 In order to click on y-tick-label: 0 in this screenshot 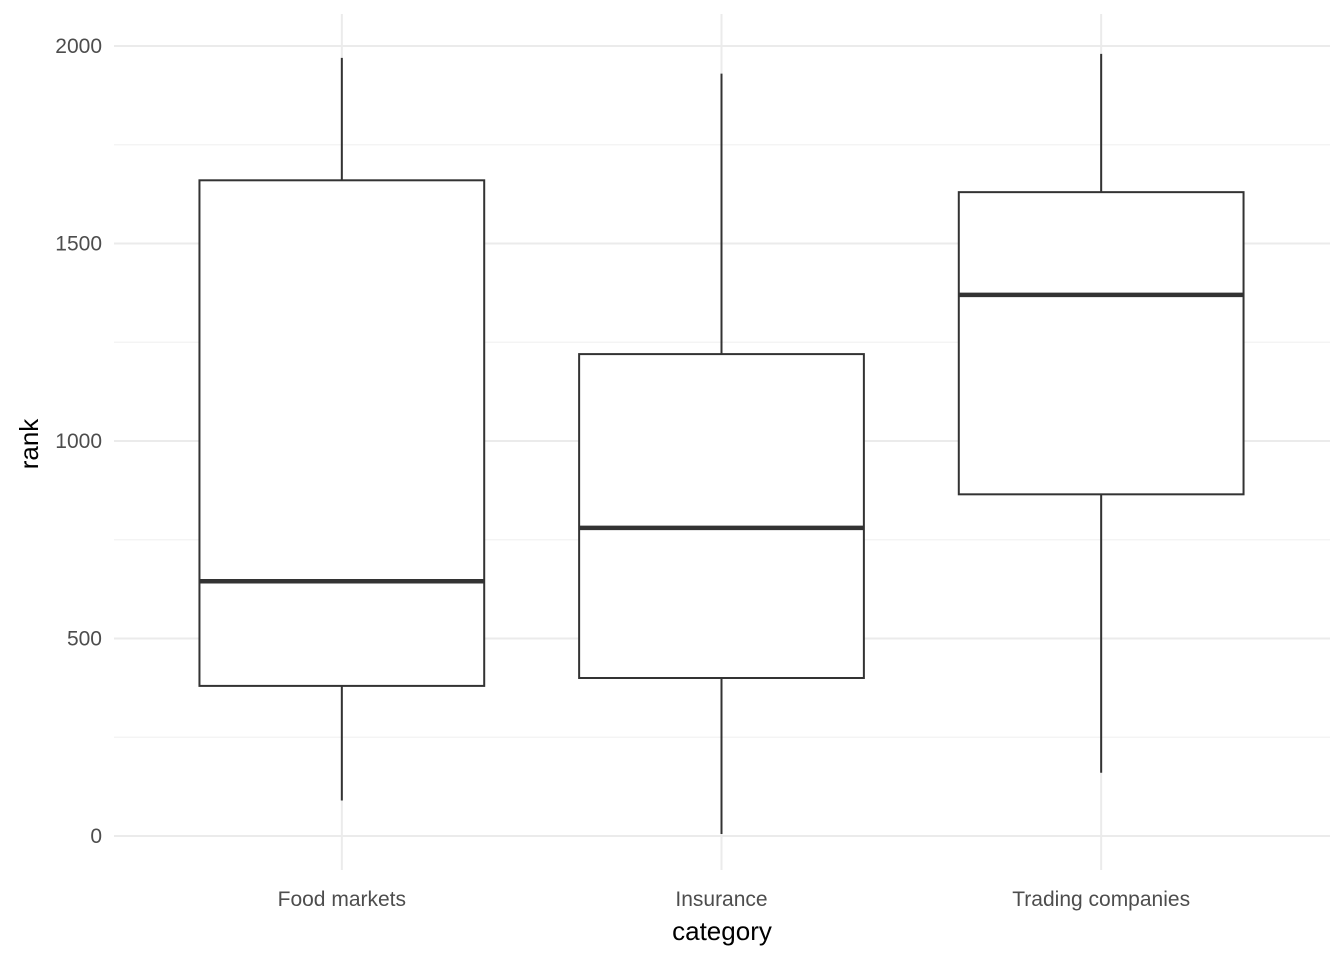, I will do `click(96, 836)`.